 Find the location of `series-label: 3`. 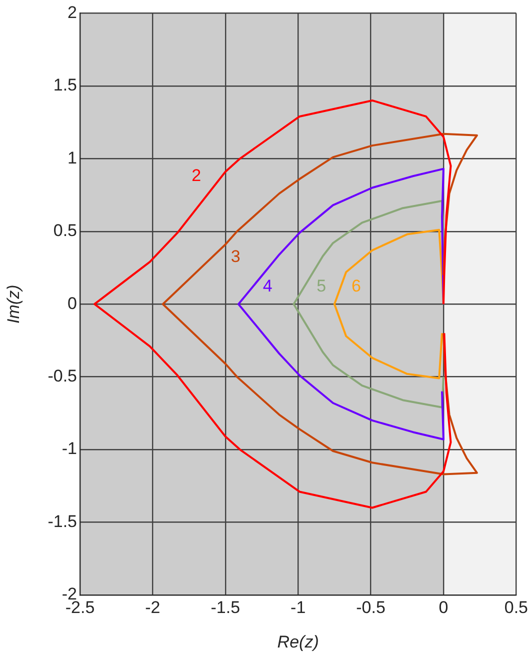

series-label: 3 is located at coordinates (235, 256).